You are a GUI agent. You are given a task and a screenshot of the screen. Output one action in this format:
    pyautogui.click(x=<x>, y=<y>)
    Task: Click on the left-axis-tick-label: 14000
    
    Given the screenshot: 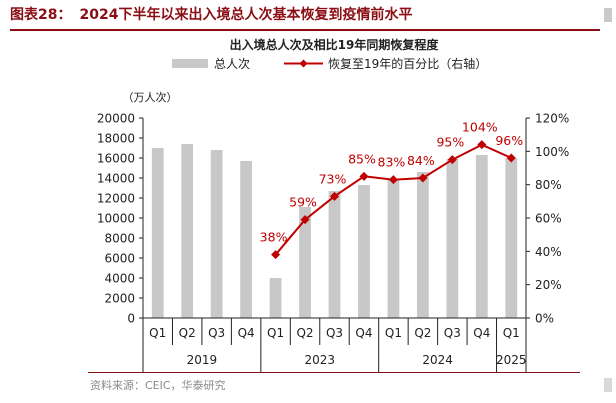 What is the action you would take?
    pyautogui.click(x=116, y=179)
    